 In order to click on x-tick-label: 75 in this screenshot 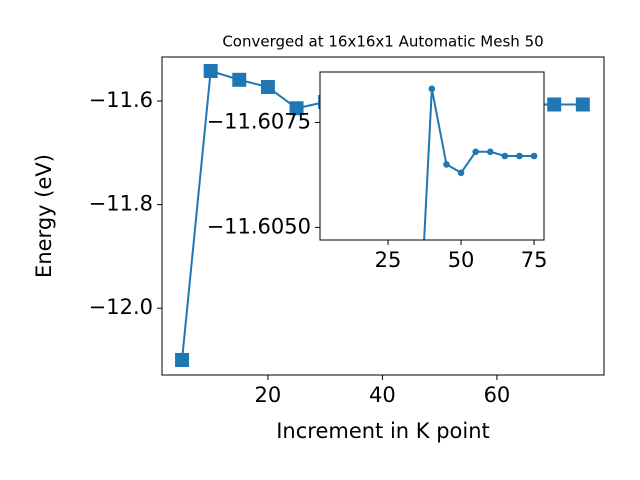, I will do `click(534, 260)`.